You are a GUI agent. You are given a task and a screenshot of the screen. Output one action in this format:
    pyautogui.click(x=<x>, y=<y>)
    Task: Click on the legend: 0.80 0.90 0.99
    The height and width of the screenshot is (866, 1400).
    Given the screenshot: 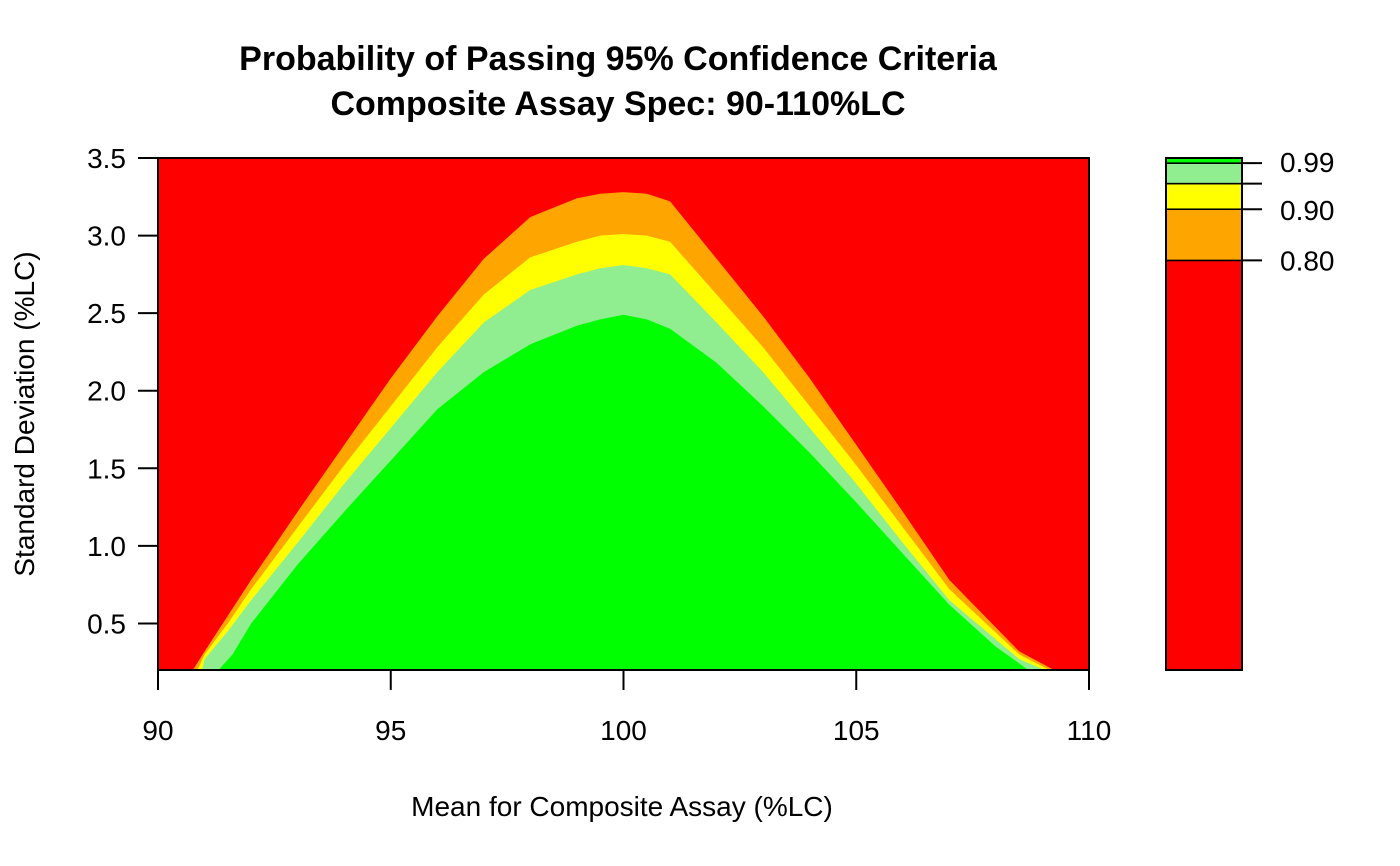 What is the action you would take?
    pyautogui.click(x=1250, y=409)
    